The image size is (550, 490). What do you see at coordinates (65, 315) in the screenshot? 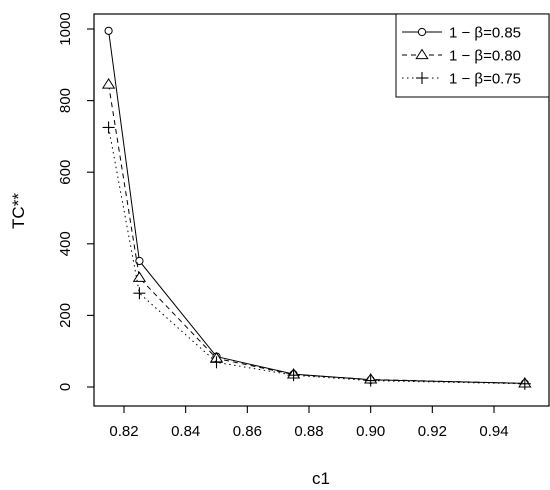
I see `y-tick-label: 200` at bounding box center [65, 315].